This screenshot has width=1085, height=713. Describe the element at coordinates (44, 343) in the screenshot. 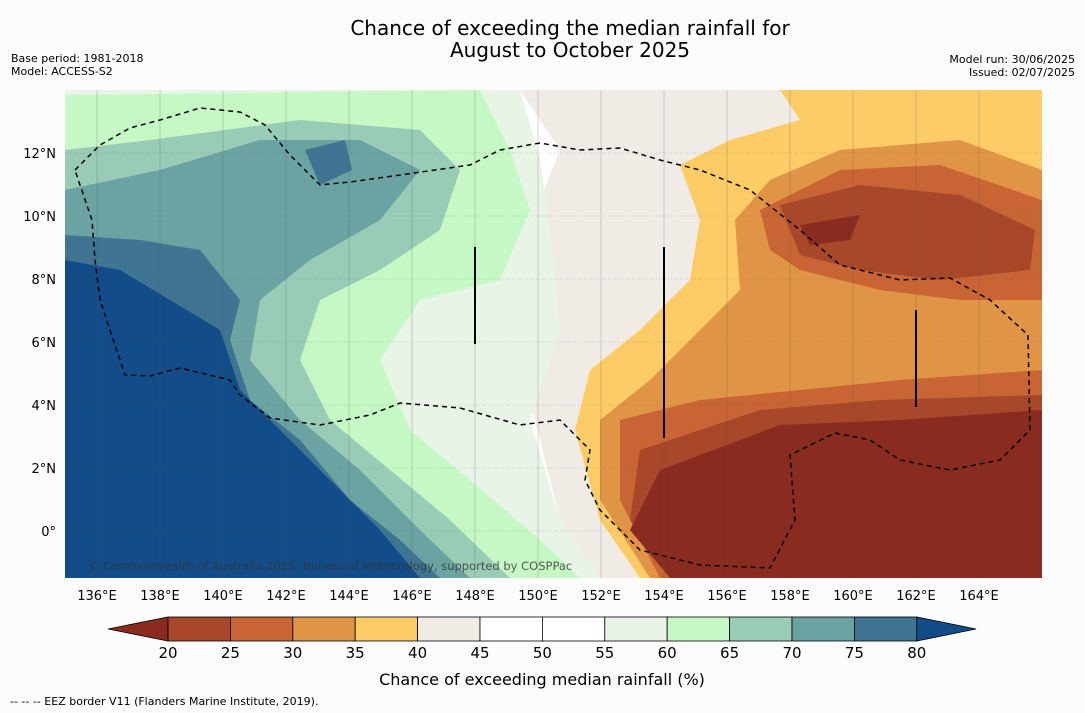

I see `lat-label: 6°N` at that location.